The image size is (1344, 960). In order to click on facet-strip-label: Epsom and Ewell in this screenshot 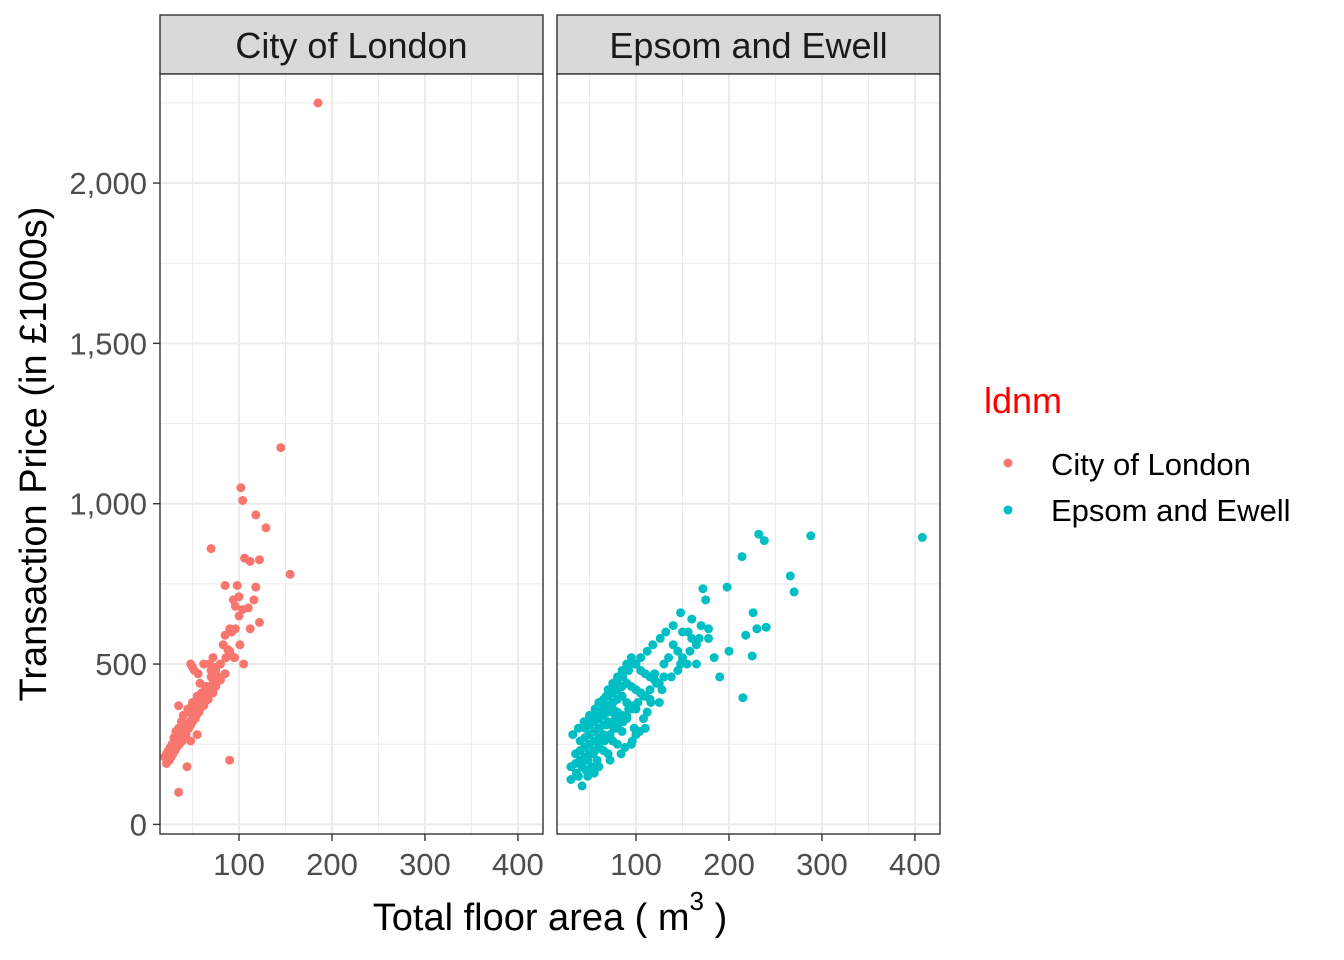, I will do `click(748, 45)`.